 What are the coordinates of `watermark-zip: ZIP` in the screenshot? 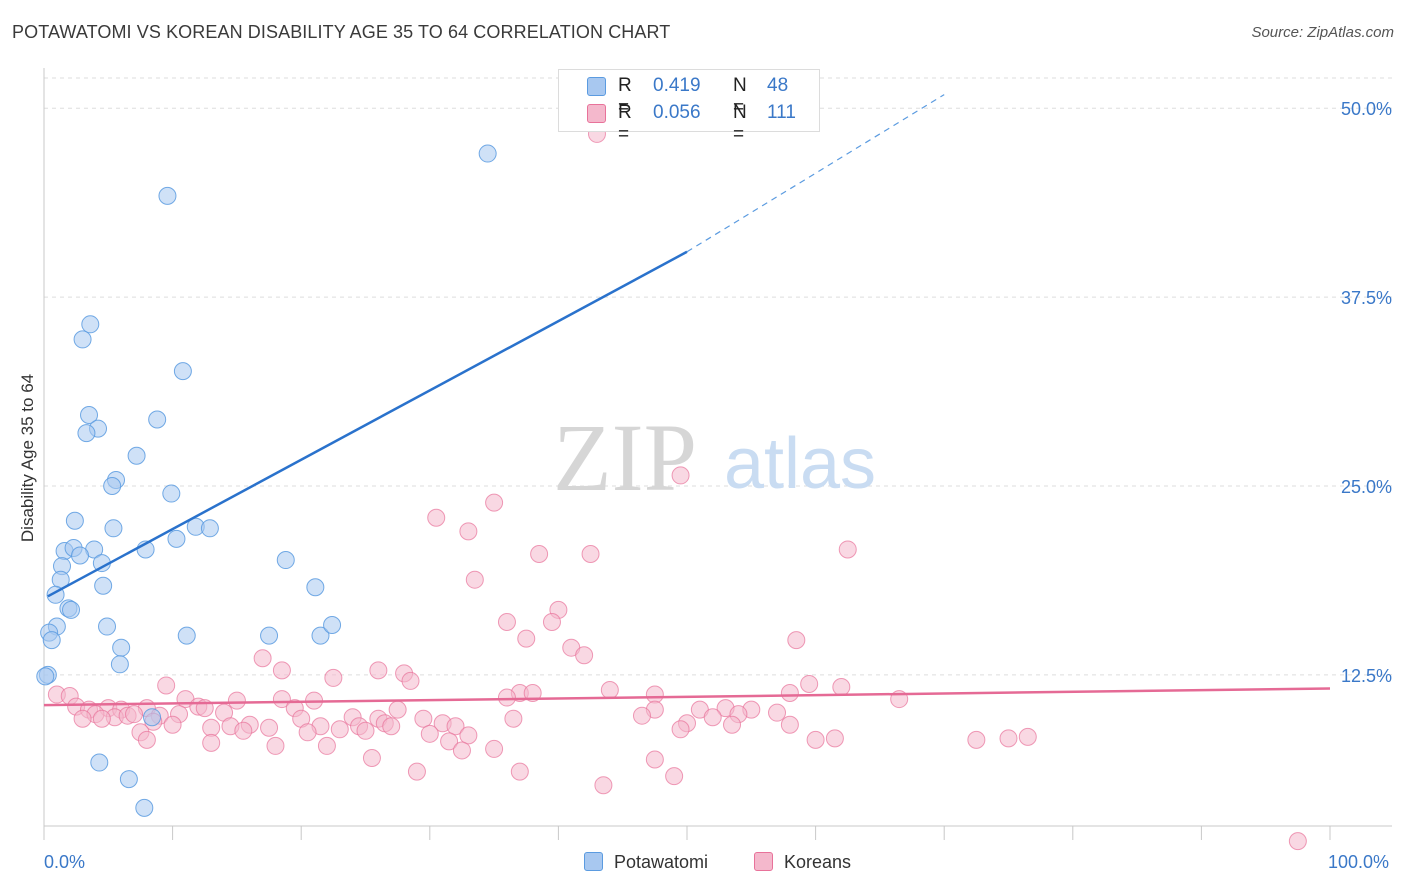 It's located at (625, 457).